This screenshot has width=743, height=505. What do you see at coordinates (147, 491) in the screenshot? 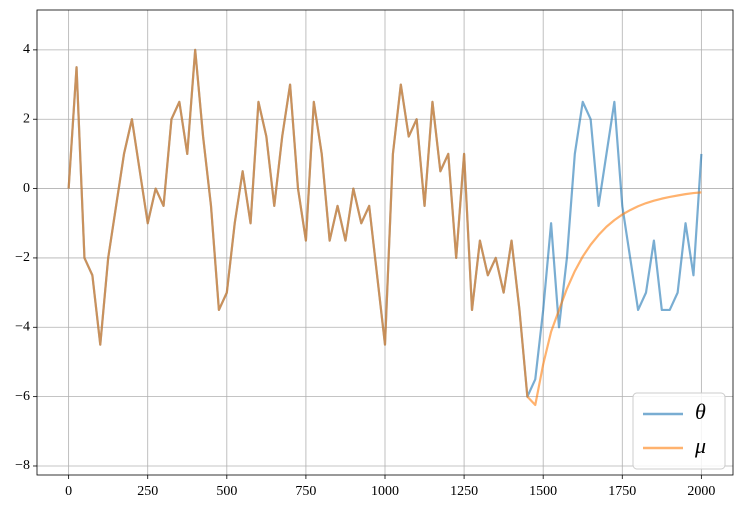
I see `x-tick-label: 250` at bounding box center [147, 491].